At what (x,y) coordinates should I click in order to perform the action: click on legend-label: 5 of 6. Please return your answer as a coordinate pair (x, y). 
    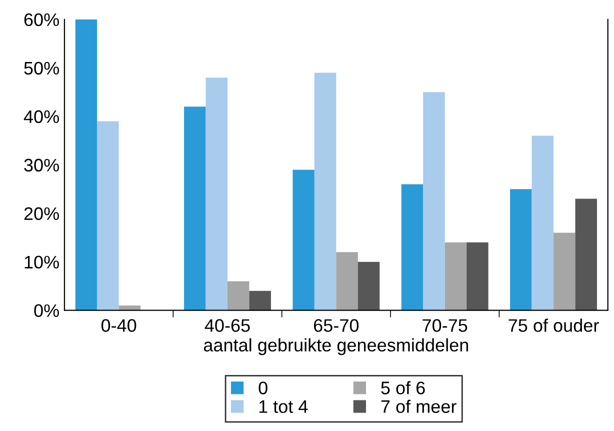
    Looking at the image, I should click on (403, 387).